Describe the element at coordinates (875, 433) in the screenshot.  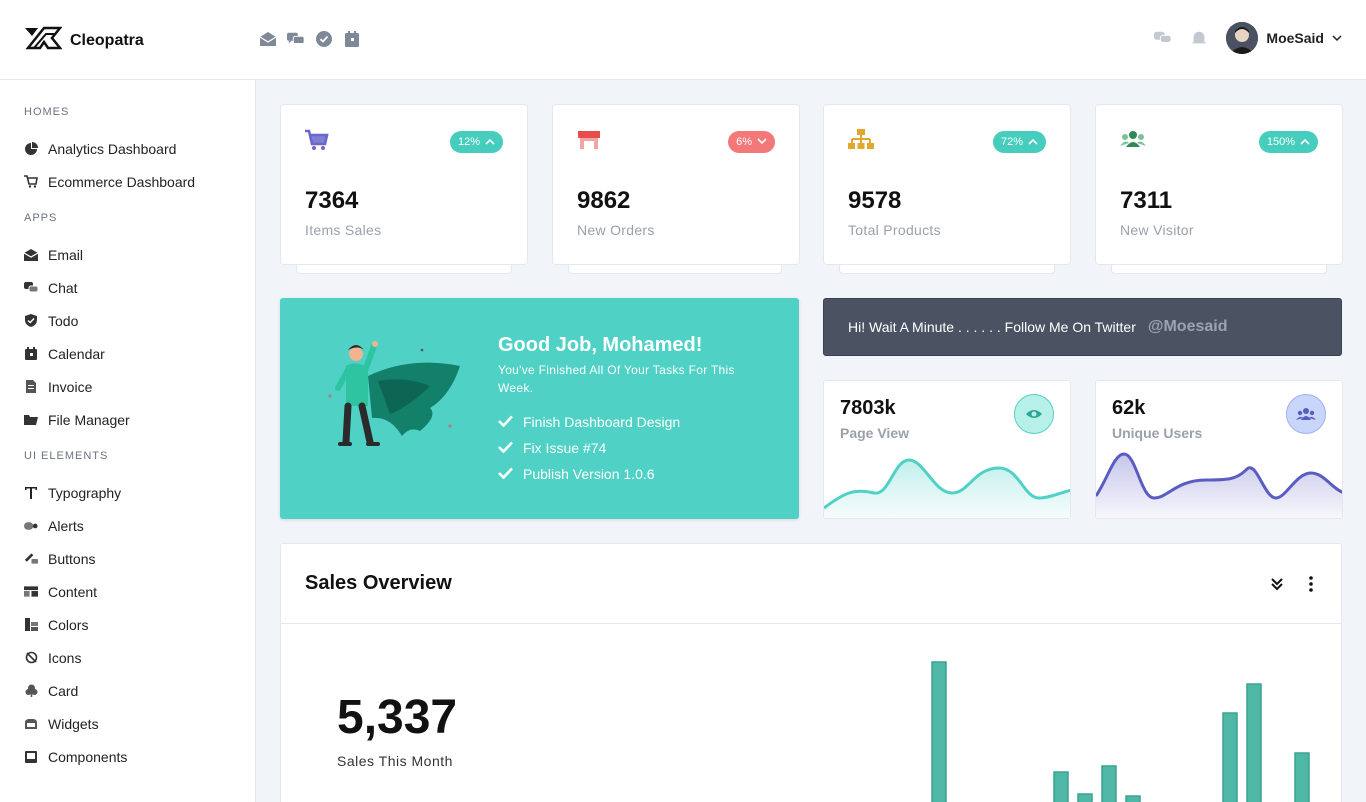
I see `mini-label: Page View` at that location.